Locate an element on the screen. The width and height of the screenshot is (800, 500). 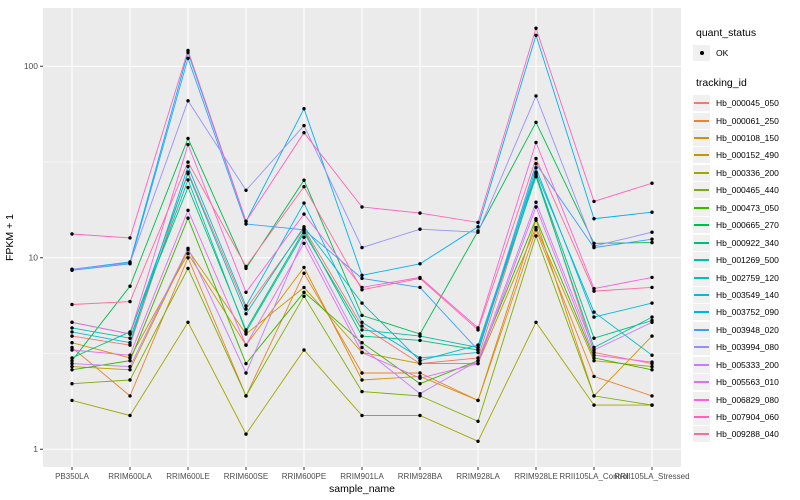
legend-item-label: Hb_003752_090 is located at coordinates (747, 312).